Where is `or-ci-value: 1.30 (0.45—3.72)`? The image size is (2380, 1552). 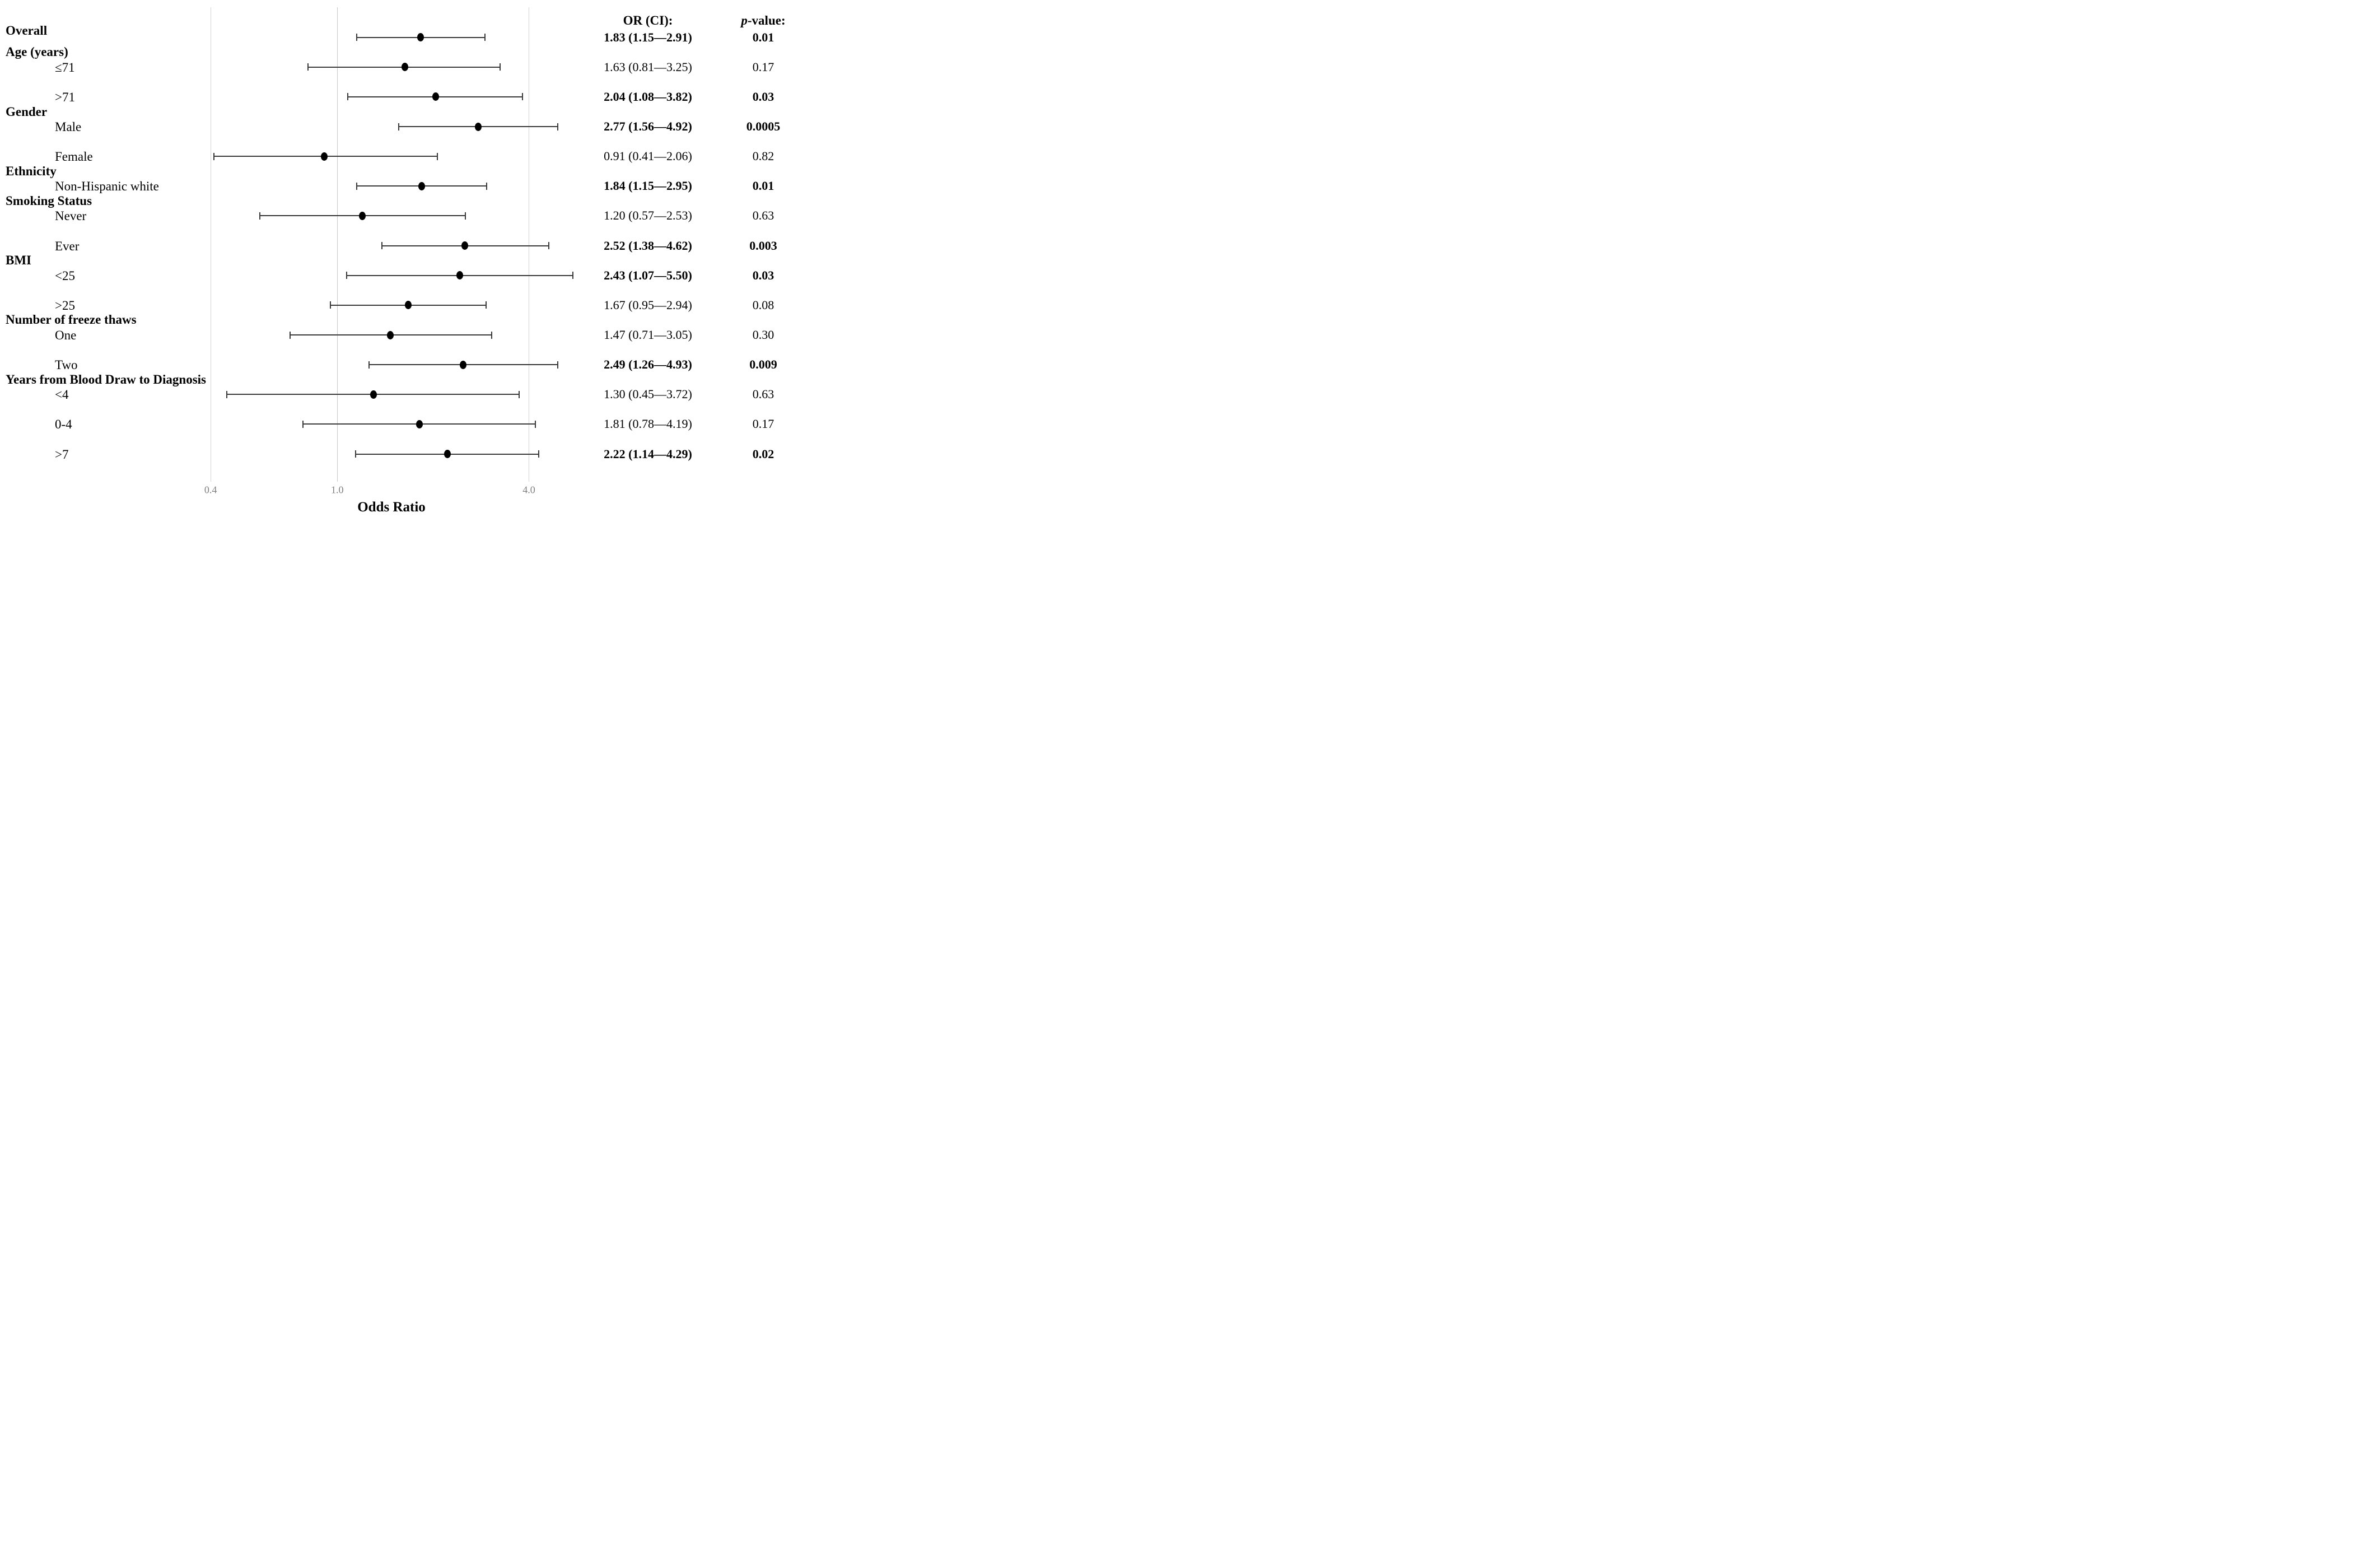 or-ci-value: 1.30 (0.45—3.72) is located at coordinates (648, 395).